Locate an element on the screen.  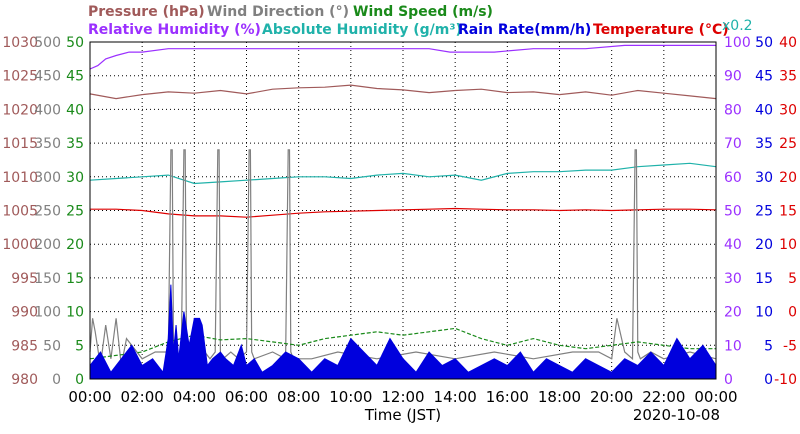
x-tick-label: 08:00 is located at coordinates (298, 397).